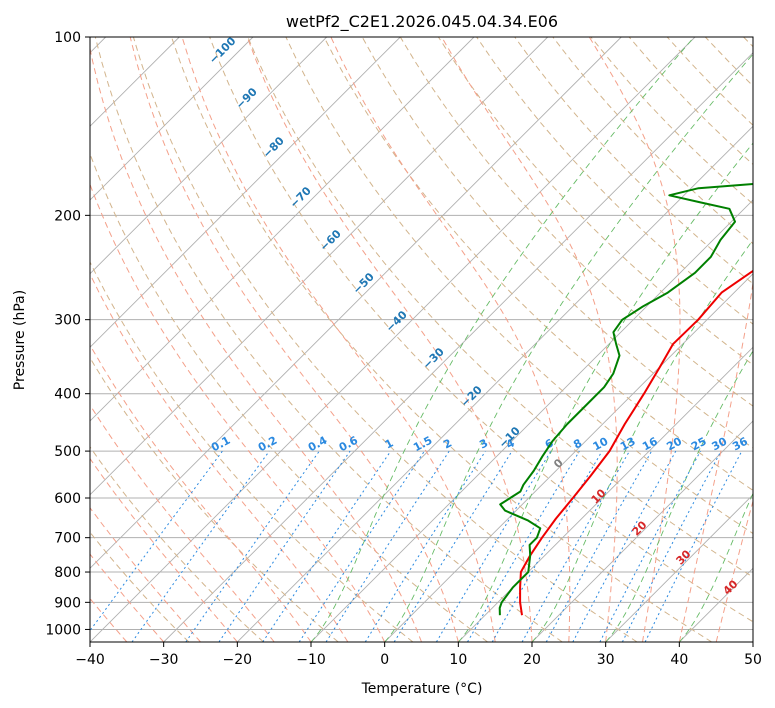 The height and width of the screenshot is (708, 775). What do you see at coordinates (67, 499) in the screenshot?
I see `y-tick-label: 600` at bounding box center [67, 499].